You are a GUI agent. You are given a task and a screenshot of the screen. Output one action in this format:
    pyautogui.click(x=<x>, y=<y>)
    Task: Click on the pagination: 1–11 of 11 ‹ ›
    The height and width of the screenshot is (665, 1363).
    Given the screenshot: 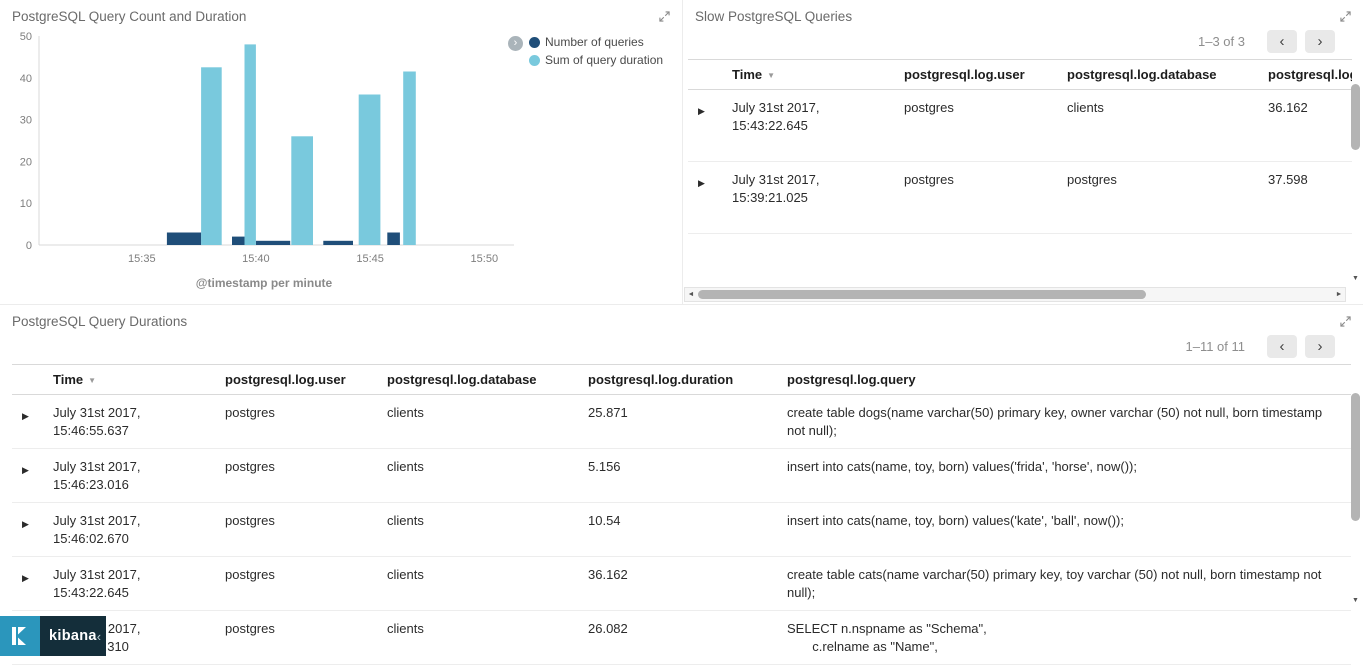 What is the action you would take?
    pyautogui.click(x=681, y=347)
    